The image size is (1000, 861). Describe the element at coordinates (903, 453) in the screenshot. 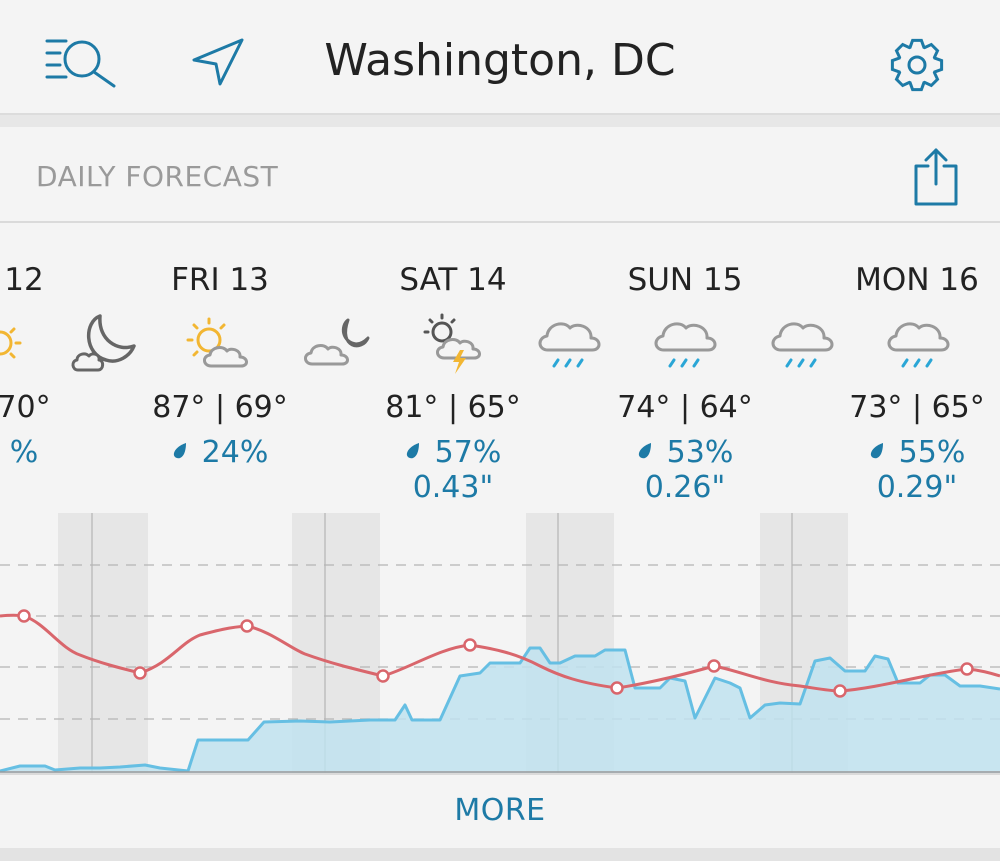

I see `day-precip-chance: 55%` at that location.